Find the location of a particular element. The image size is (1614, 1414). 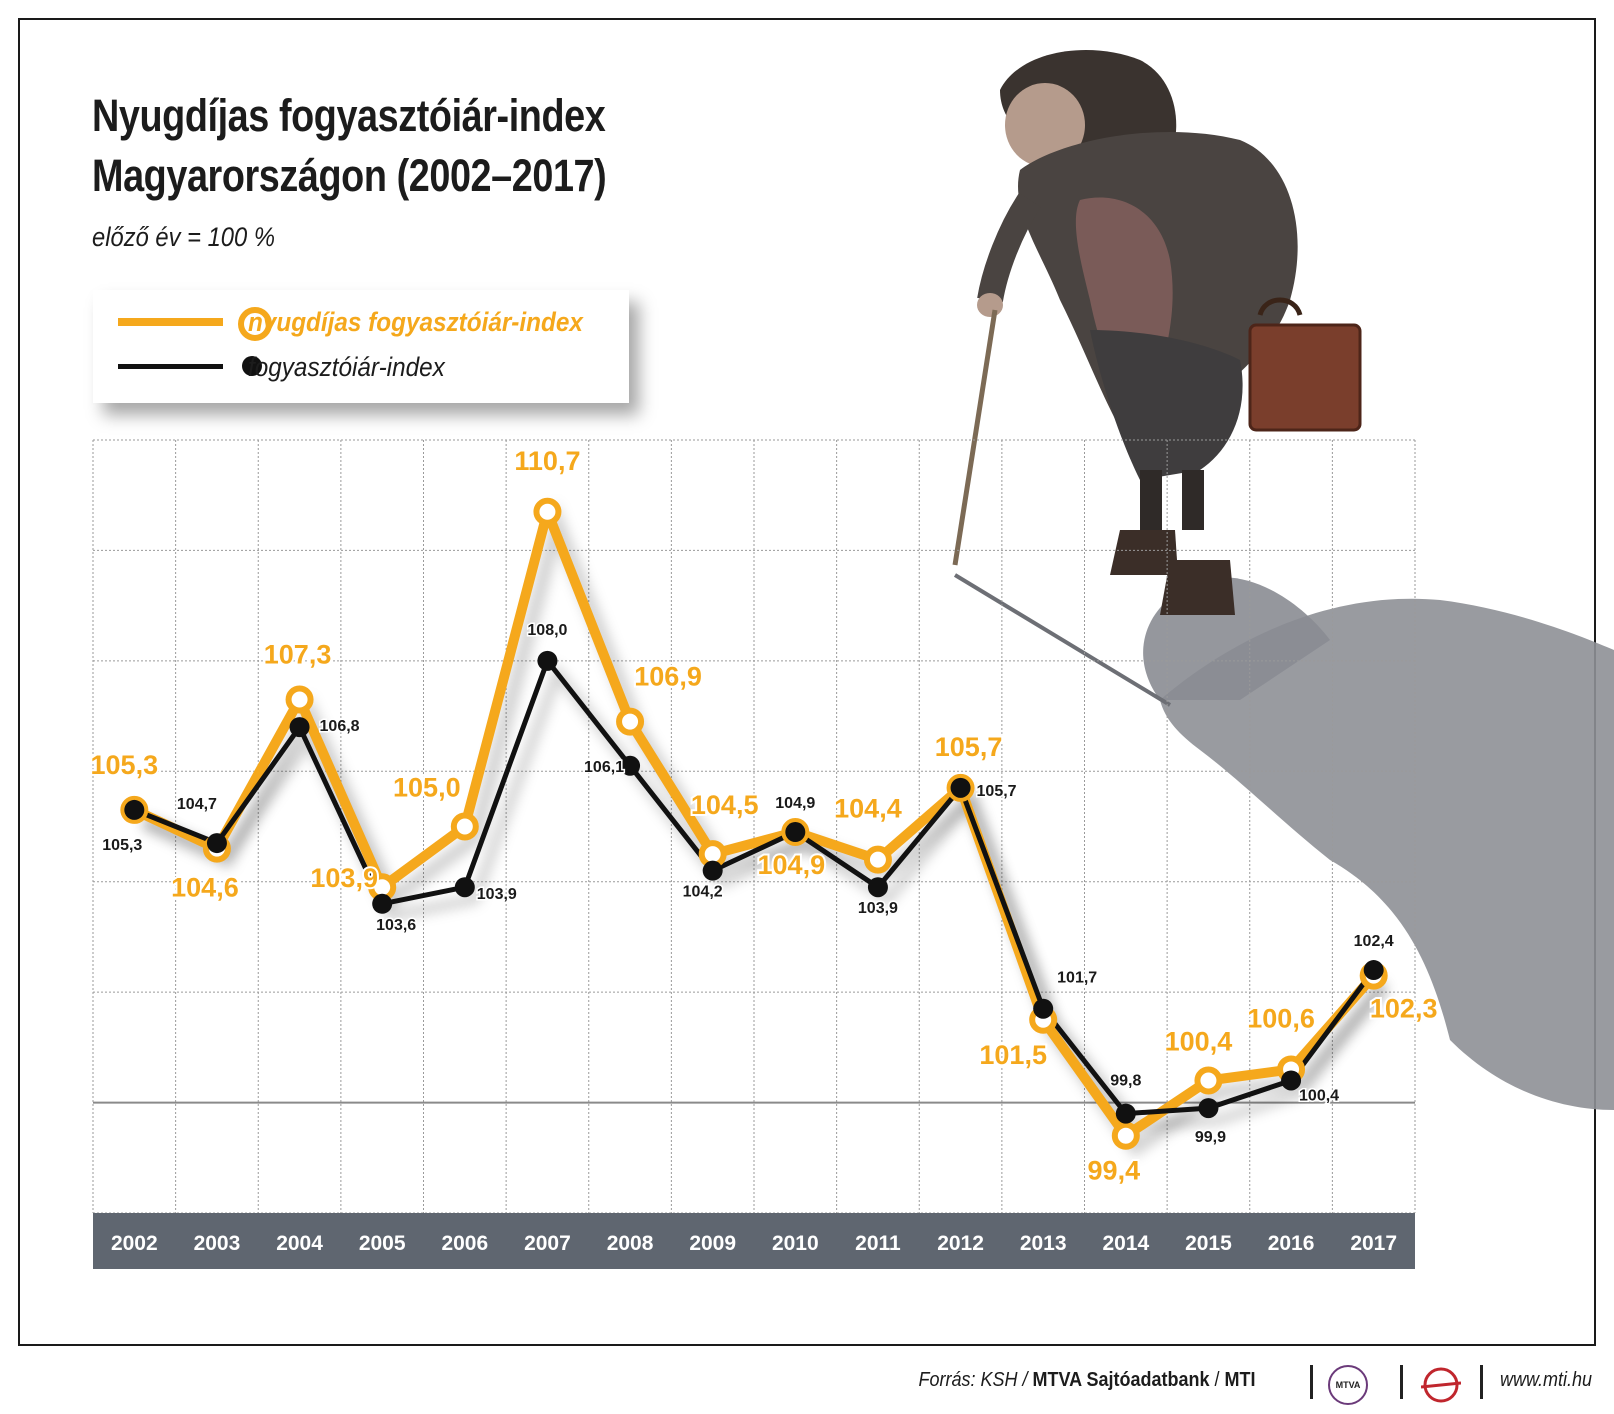

data-label-cpi: 105,3 is located at coordinates (122, 845).